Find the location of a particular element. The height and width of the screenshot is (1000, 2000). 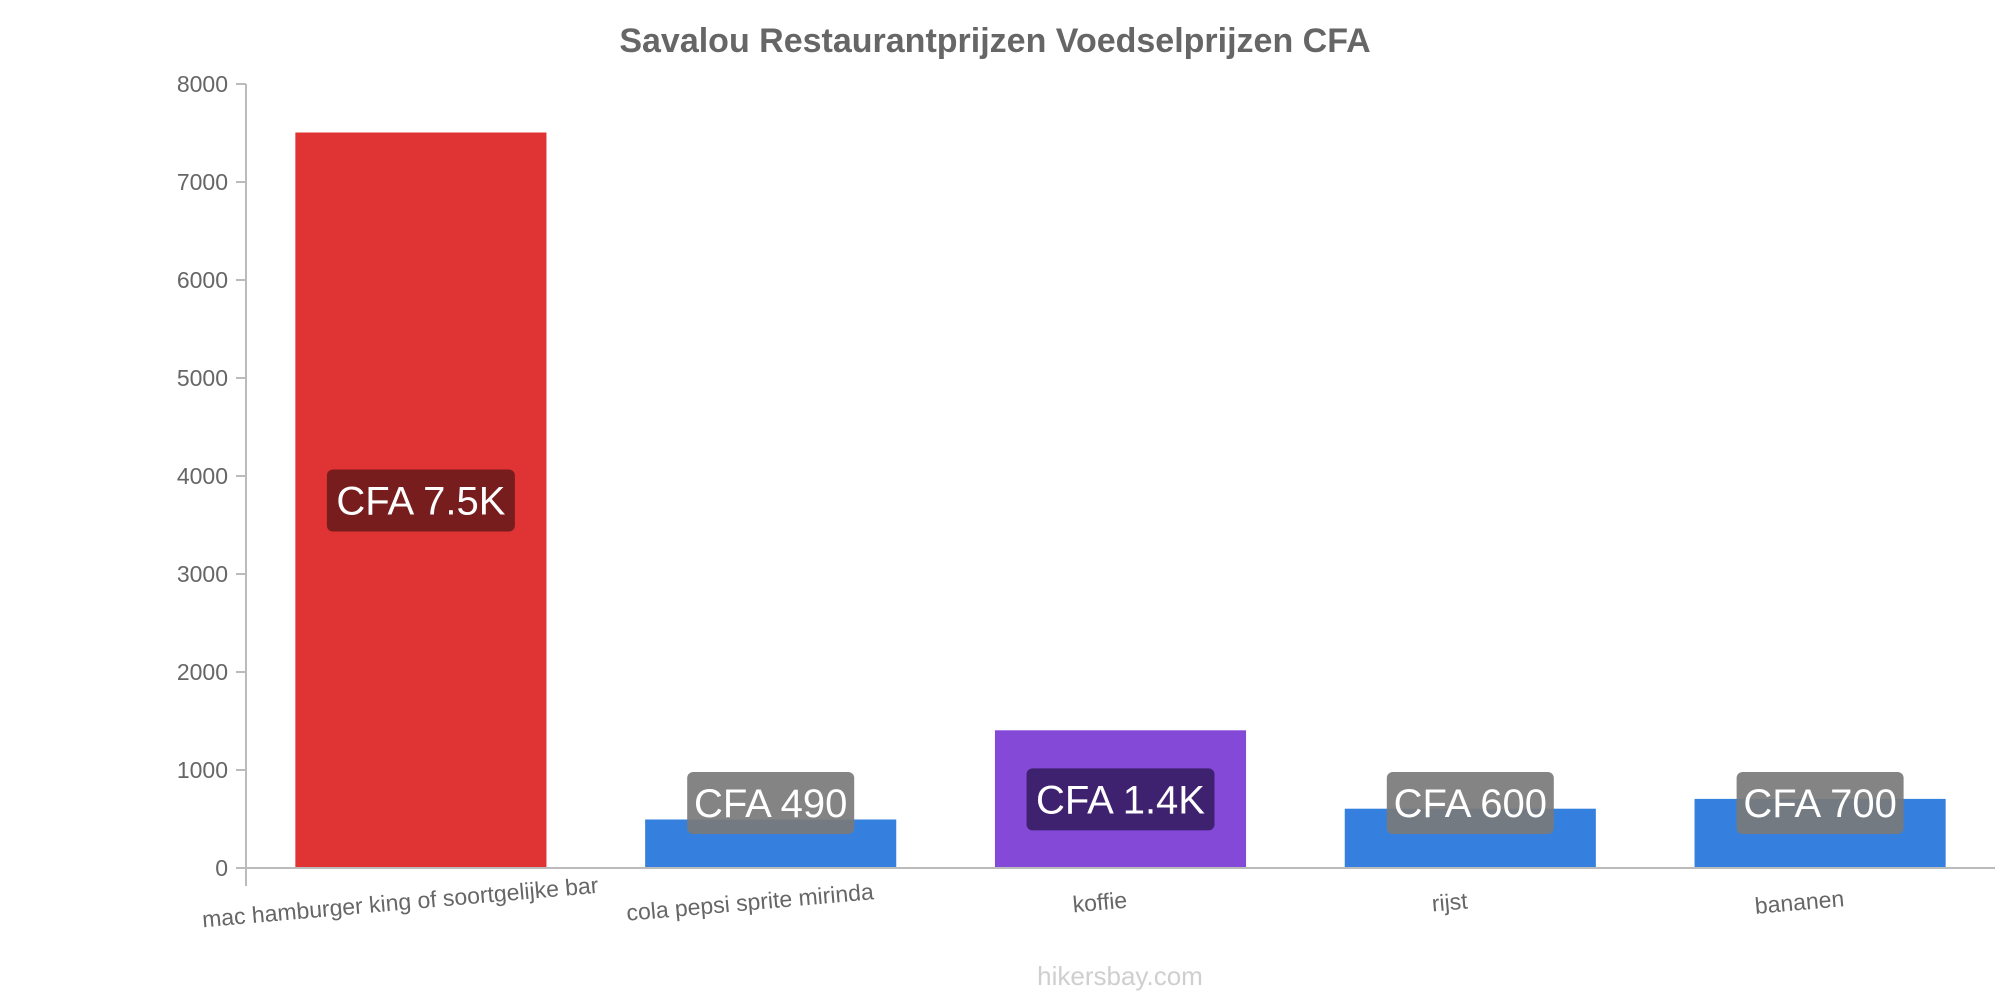

y-tick-label: 0 is located at coordinates (221, 868).